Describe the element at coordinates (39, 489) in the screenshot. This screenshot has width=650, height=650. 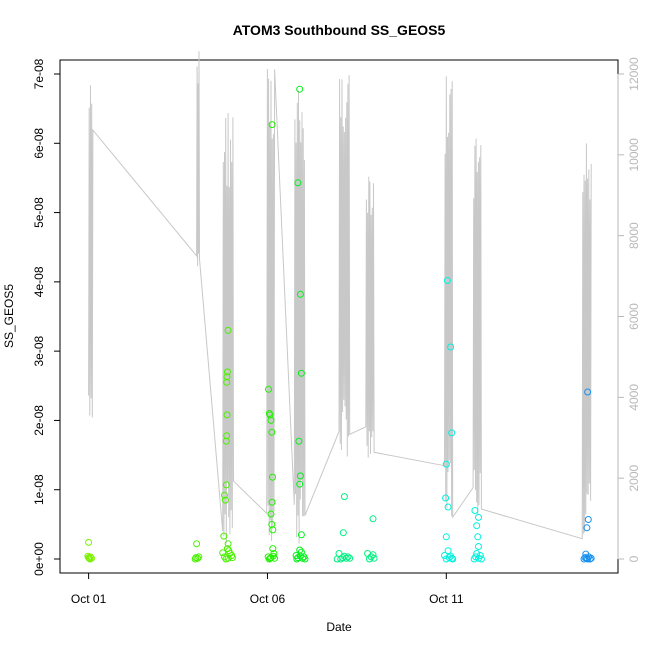
I see `y-tick-label: 1e-08` at that location.